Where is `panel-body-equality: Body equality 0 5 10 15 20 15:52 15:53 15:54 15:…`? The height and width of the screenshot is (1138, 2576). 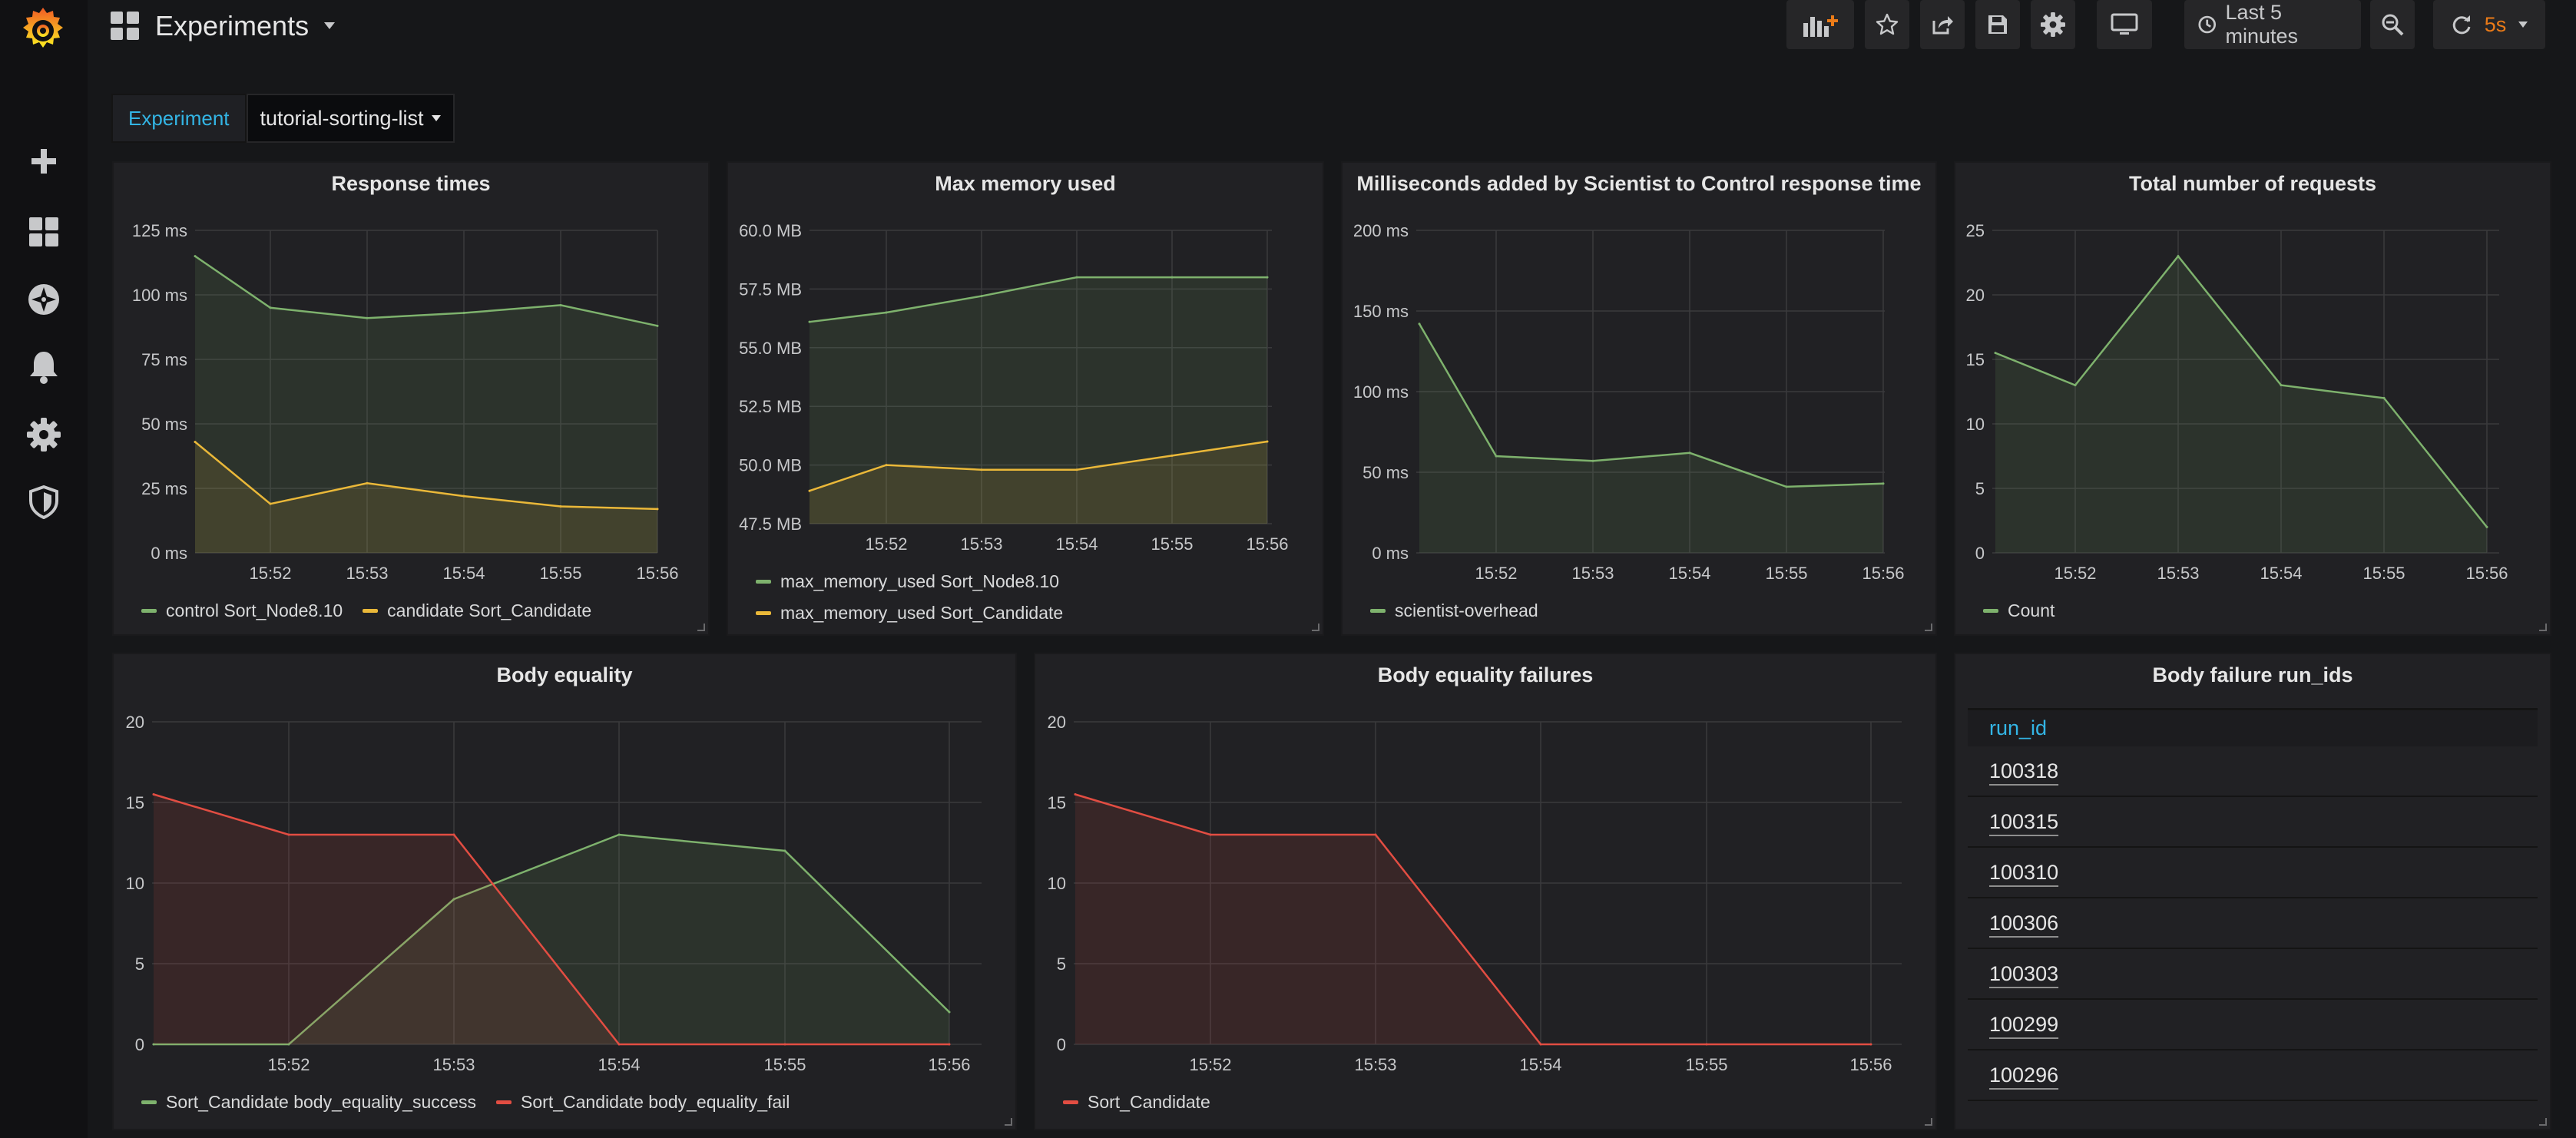 panel-body-equality: Body equality 0 5 10 15 20 15:52 15:53 15:54 15:… is located at coordinates (565, 892).